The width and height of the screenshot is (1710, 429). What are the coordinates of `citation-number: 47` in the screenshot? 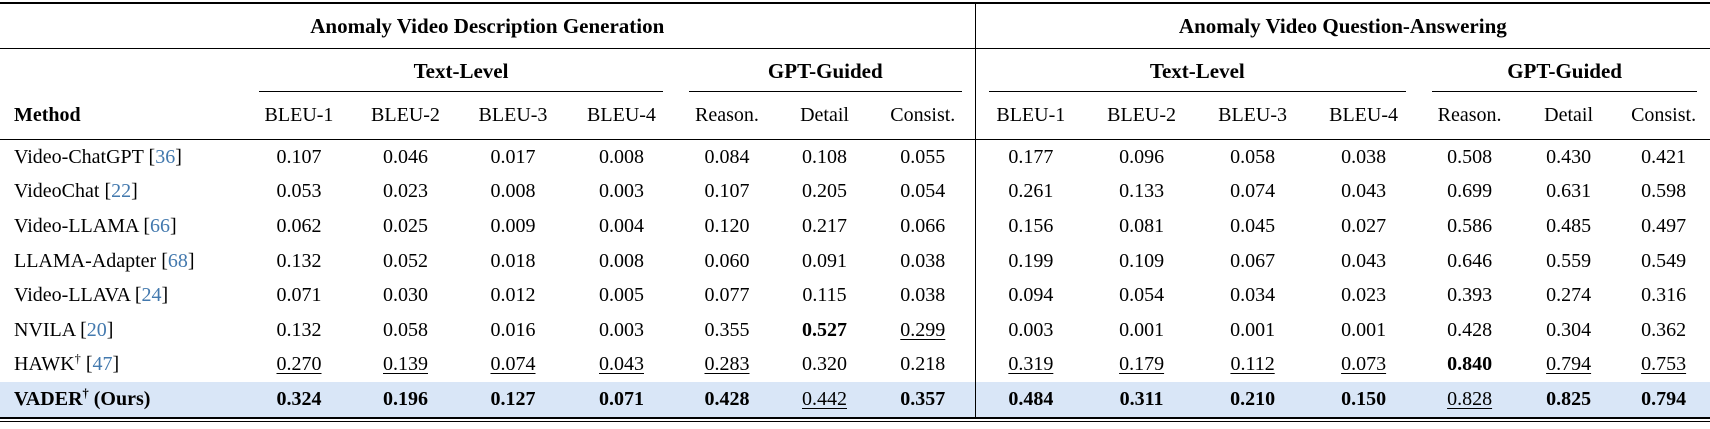 It's located at (102, 364).